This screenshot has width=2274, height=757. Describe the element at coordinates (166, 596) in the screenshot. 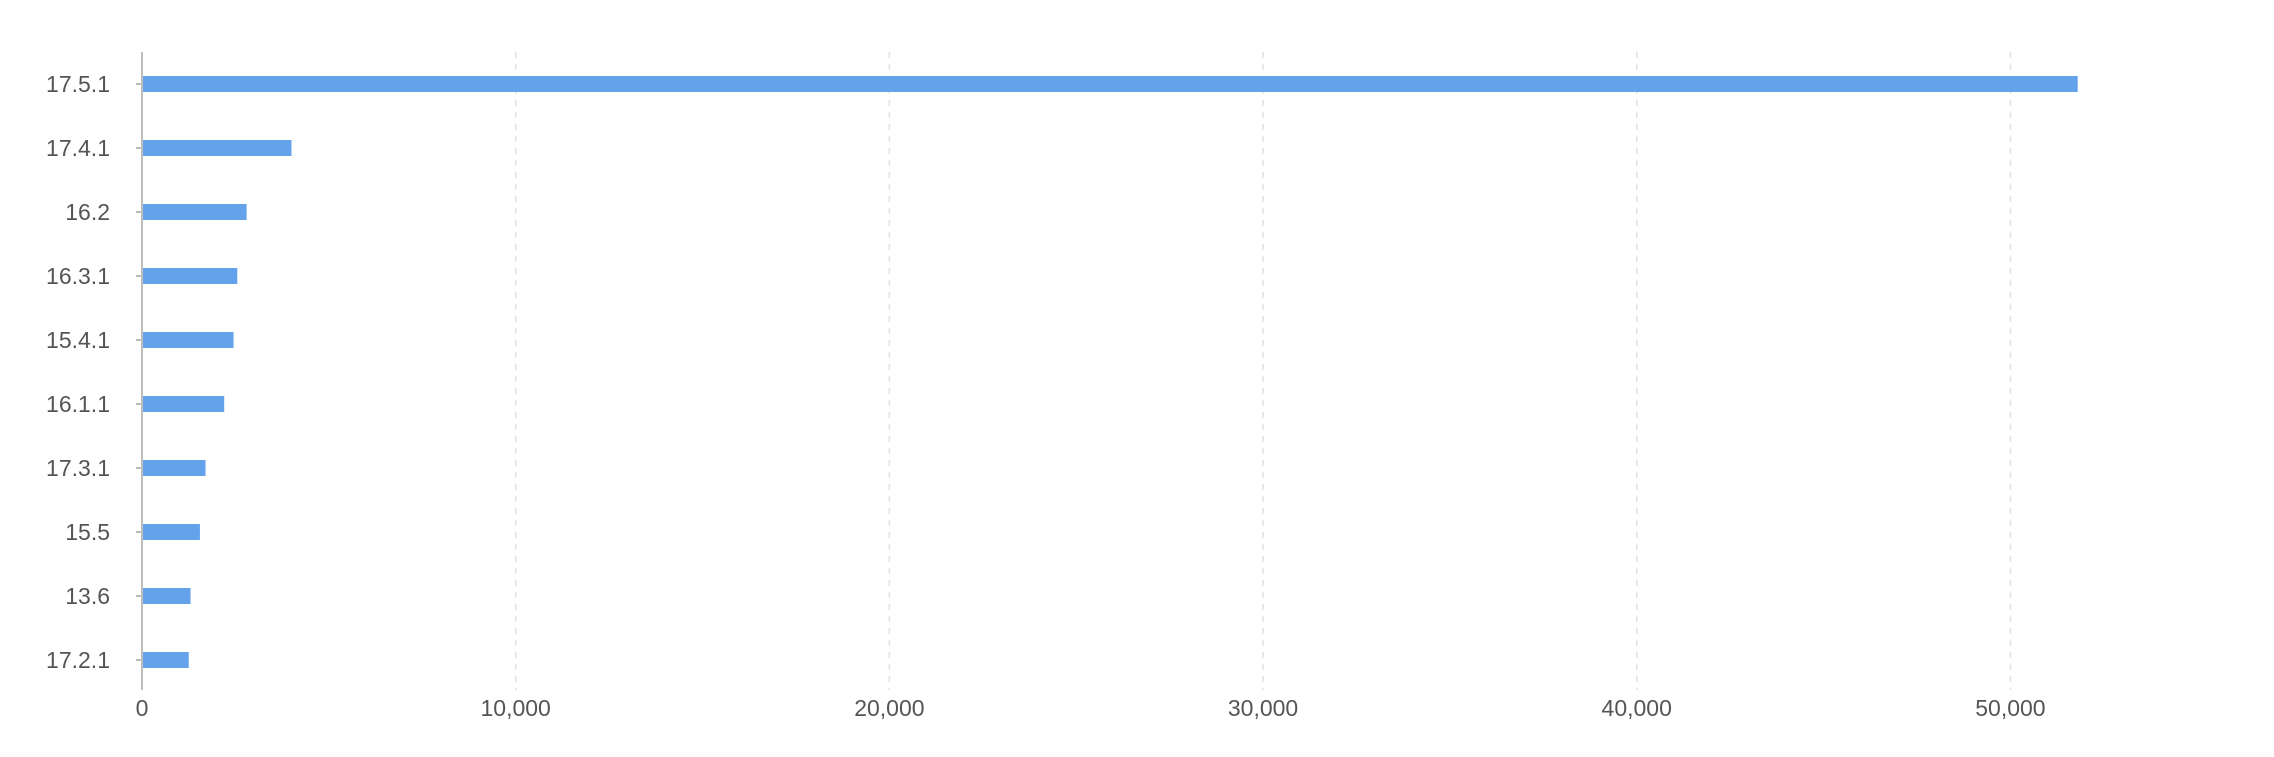

I see `bar-13.6` at that location.